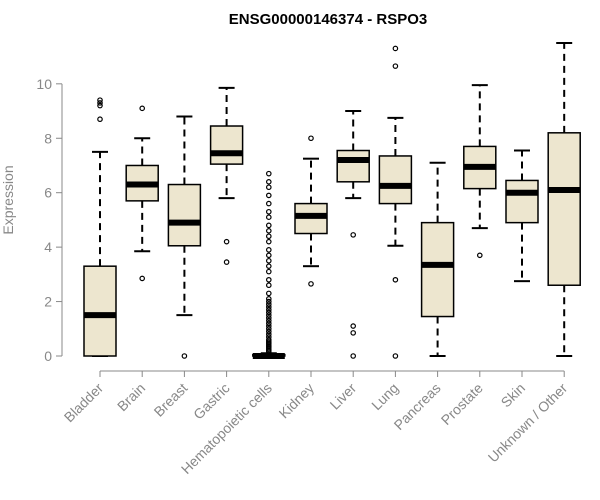  Describe the element at coordinates (513, 395) in the screenshot. I see `x-tick-label: Skin` at that location.